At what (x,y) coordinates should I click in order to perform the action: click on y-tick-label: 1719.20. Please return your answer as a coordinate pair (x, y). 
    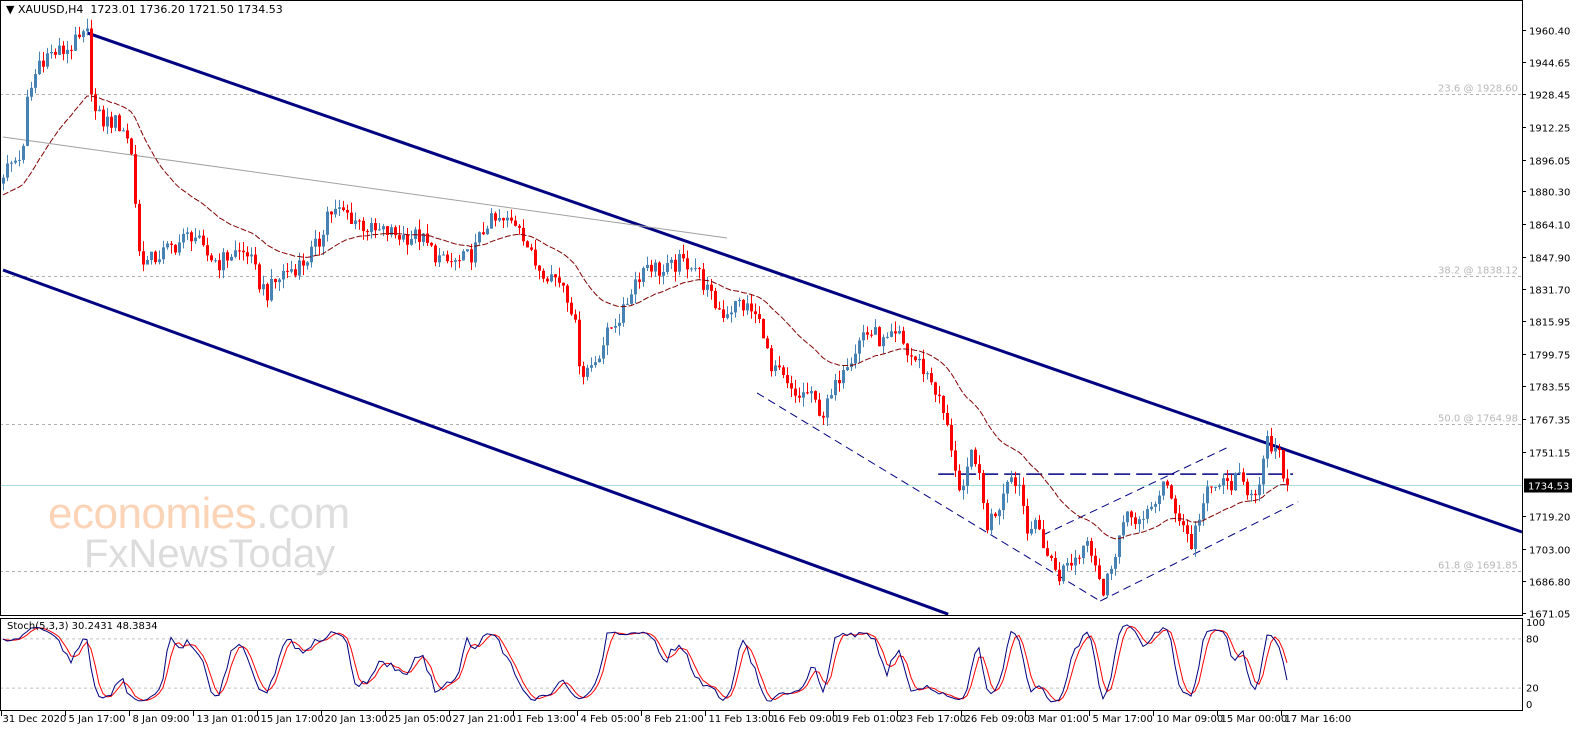
    Looking at the image, I should click on (1549, 518).